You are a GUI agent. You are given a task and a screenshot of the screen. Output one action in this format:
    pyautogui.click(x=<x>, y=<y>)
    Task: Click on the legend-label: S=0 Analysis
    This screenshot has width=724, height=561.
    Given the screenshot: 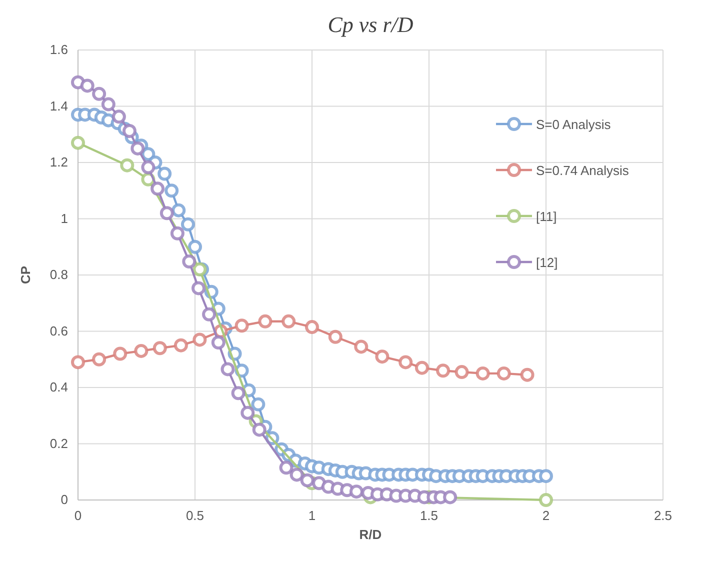 What is the action you would take?
    pyautogui.click(x=574, y=124)
    